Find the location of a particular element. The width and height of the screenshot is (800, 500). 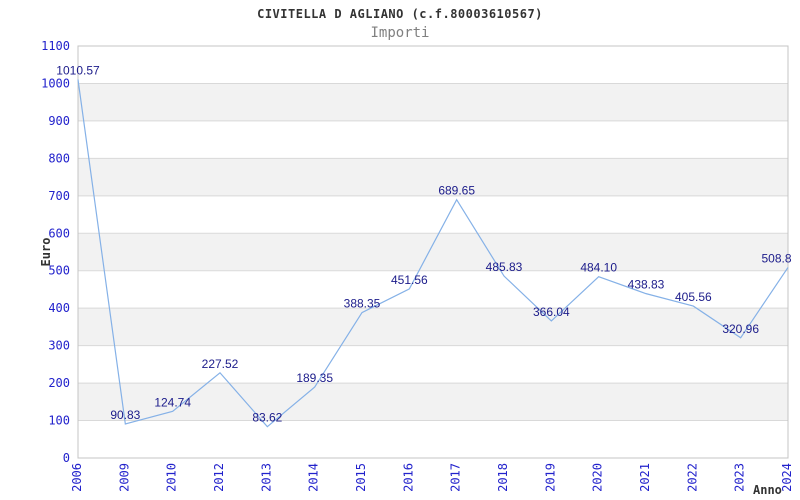

y-tick-label: 900 is located at coordinates (59, 121).